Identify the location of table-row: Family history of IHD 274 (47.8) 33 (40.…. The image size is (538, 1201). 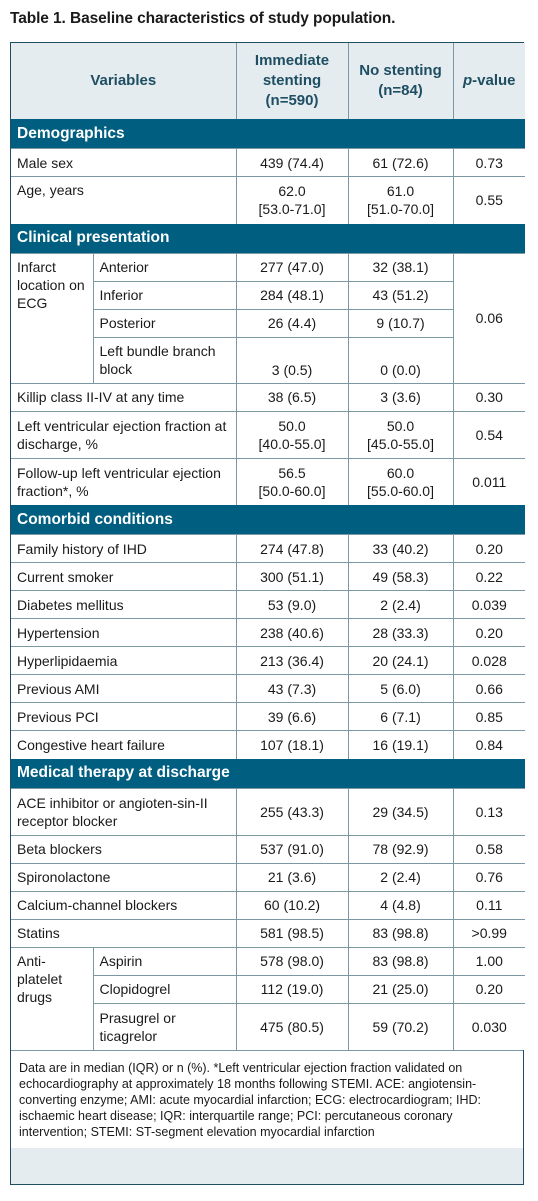
(268, 548).